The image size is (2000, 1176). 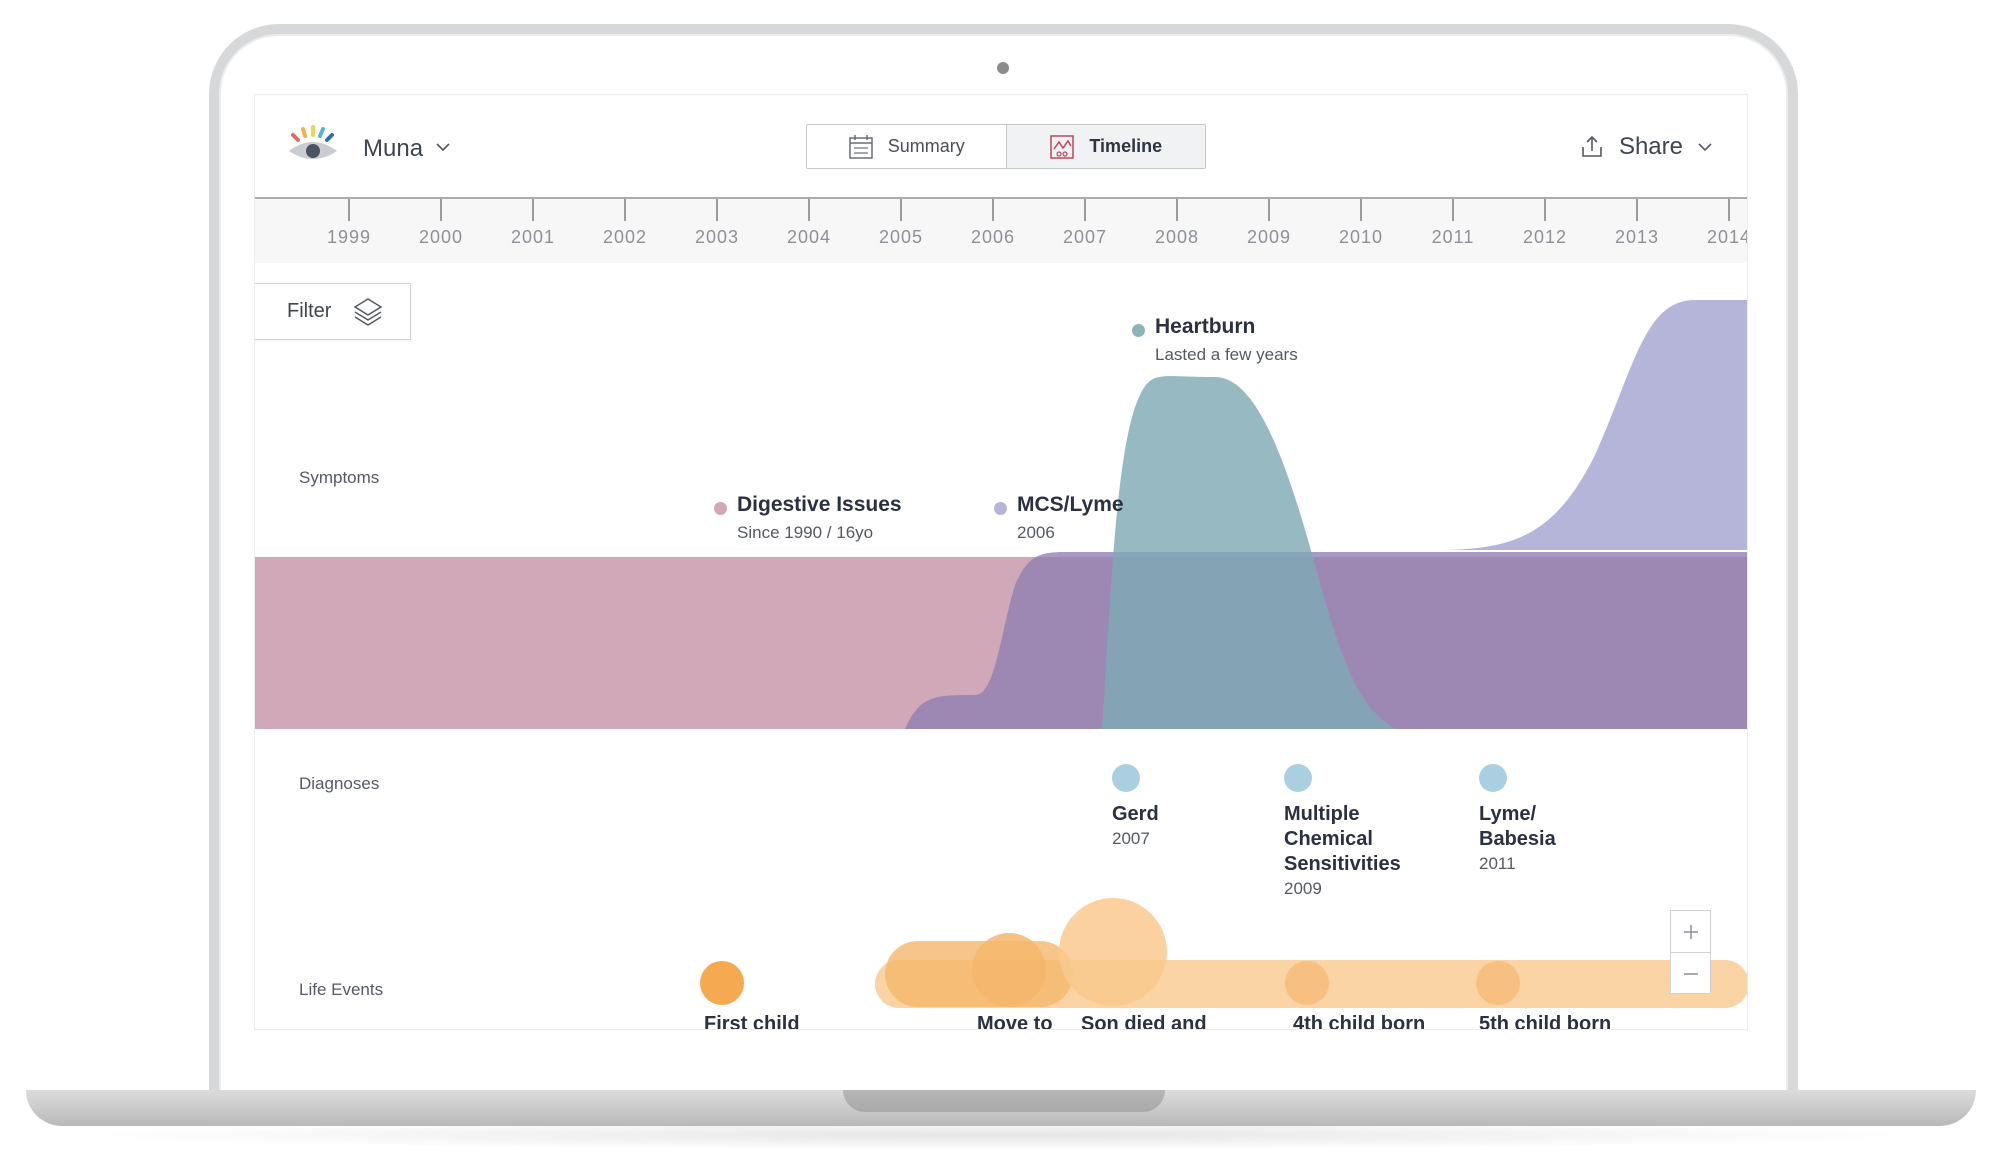 I want to click on zoom-out-button, so click(x=1690, y=973).